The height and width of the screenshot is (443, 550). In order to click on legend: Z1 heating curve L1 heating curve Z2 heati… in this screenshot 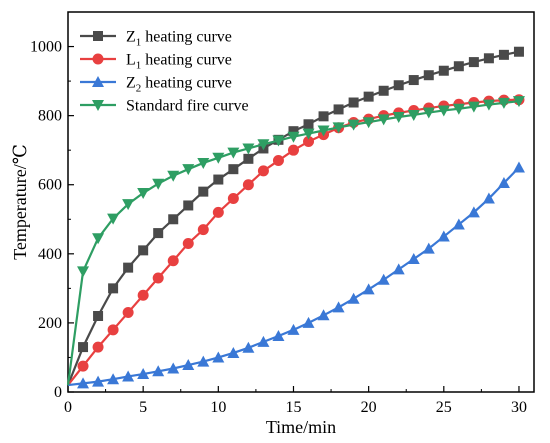, I will do `click(164, 72)`.